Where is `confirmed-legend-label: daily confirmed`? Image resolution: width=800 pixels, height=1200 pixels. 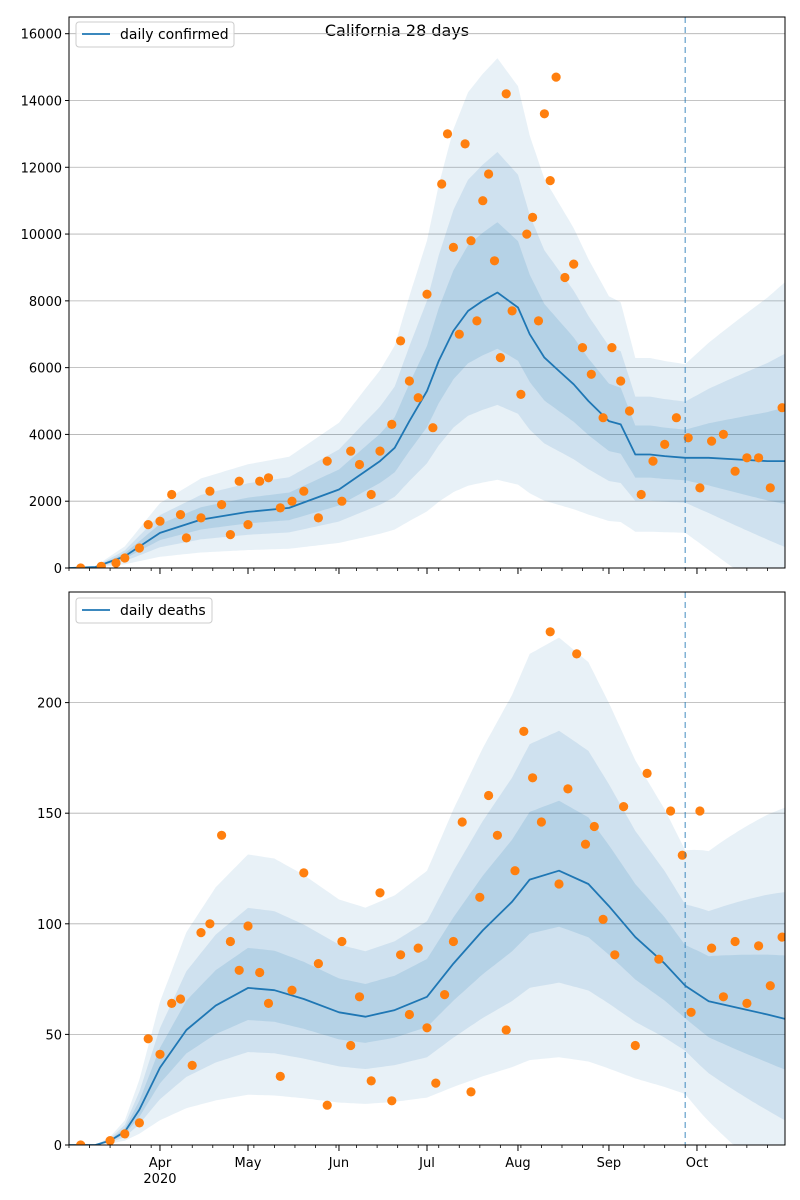
confirmed-legend-label: daily confirmed is located at coordinates (174, 35).